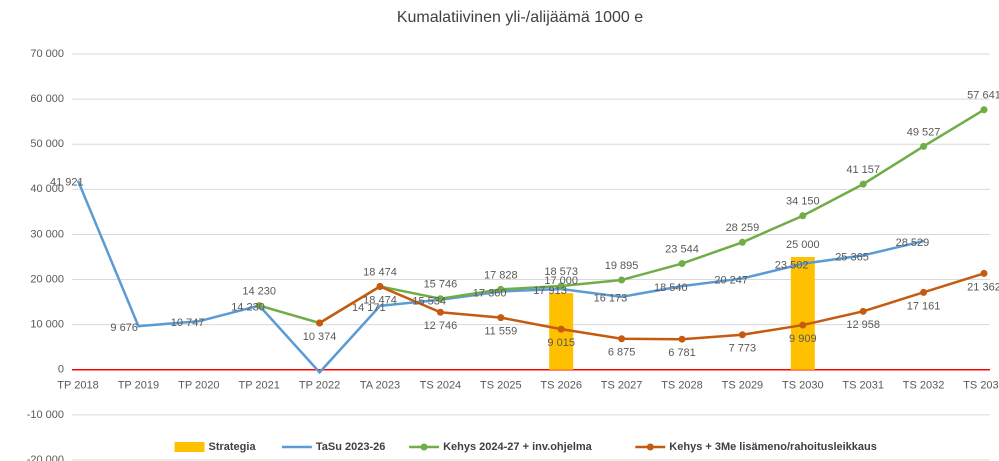  What do you see at coordinates (981, 386) in the screenshot?
I see `x-tick-label: TS 2033` at bounding box center [981, 386].